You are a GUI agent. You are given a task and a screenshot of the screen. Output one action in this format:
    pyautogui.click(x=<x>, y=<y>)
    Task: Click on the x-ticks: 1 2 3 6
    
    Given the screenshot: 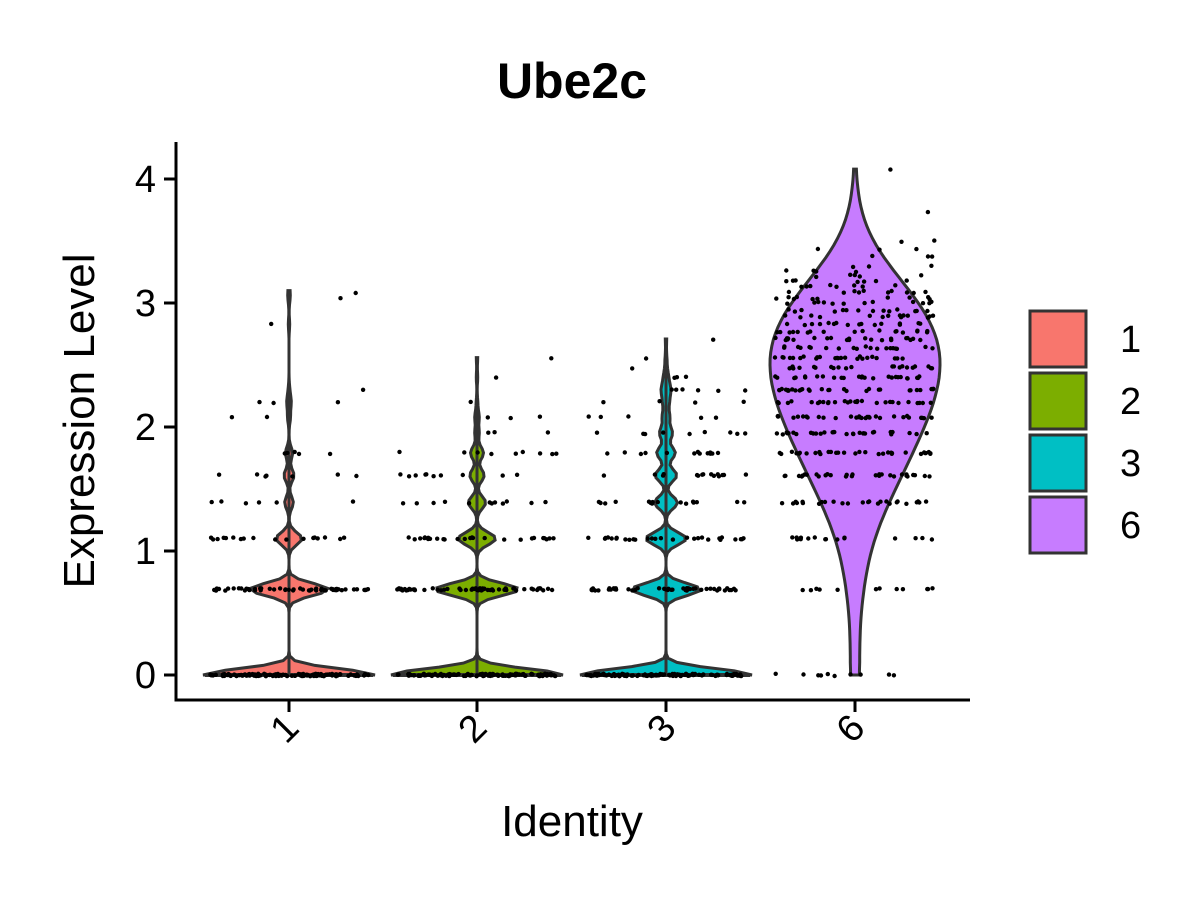 What is the action you would take?
    pyautogui.click(x=568, y=726)
    